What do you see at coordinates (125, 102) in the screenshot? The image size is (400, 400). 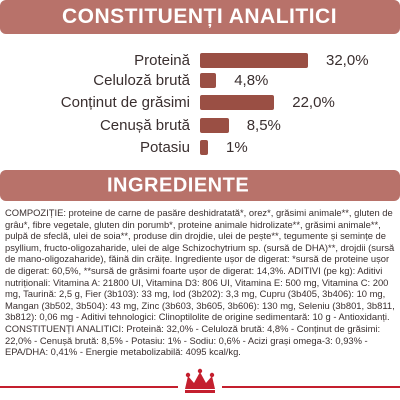 I see `analytical-row-label: Conținut de grăsimi` at bounding box center [125, 102].